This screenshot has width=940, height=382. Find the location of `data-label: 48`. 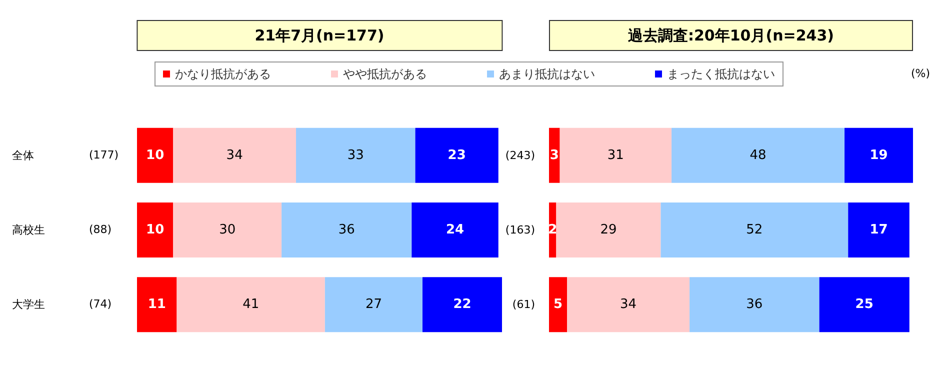

data-label: 48 is located at coordinates (758, 155).